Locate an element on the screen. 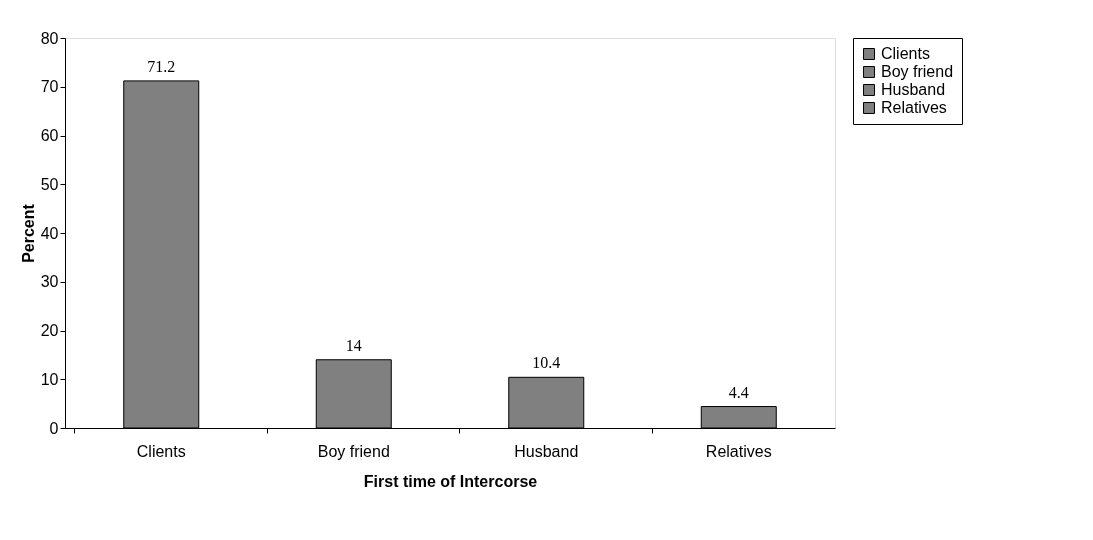 The width and height of the screenshot is (1093, 540). y-tick-label: 10 is located at coordinates (49, 379).